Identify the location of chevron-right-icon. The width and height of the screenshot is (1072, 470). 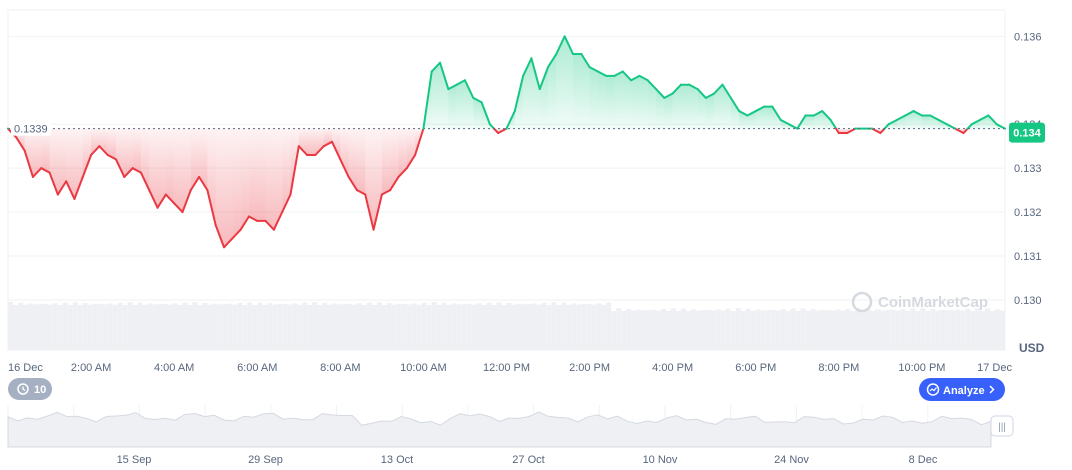
(992, 389).